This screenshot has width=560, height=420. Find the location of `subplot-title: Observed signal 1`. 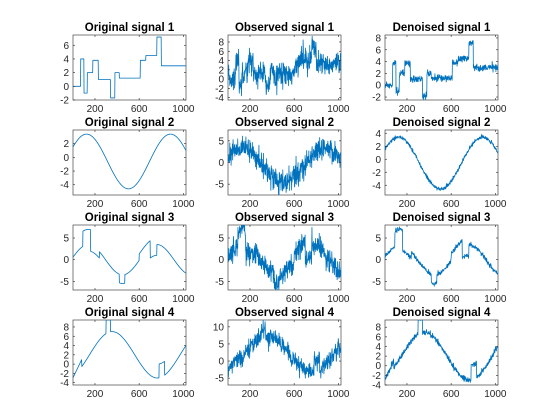

subplot-title: Observed signal 1 is located at coordinates (285, 28).